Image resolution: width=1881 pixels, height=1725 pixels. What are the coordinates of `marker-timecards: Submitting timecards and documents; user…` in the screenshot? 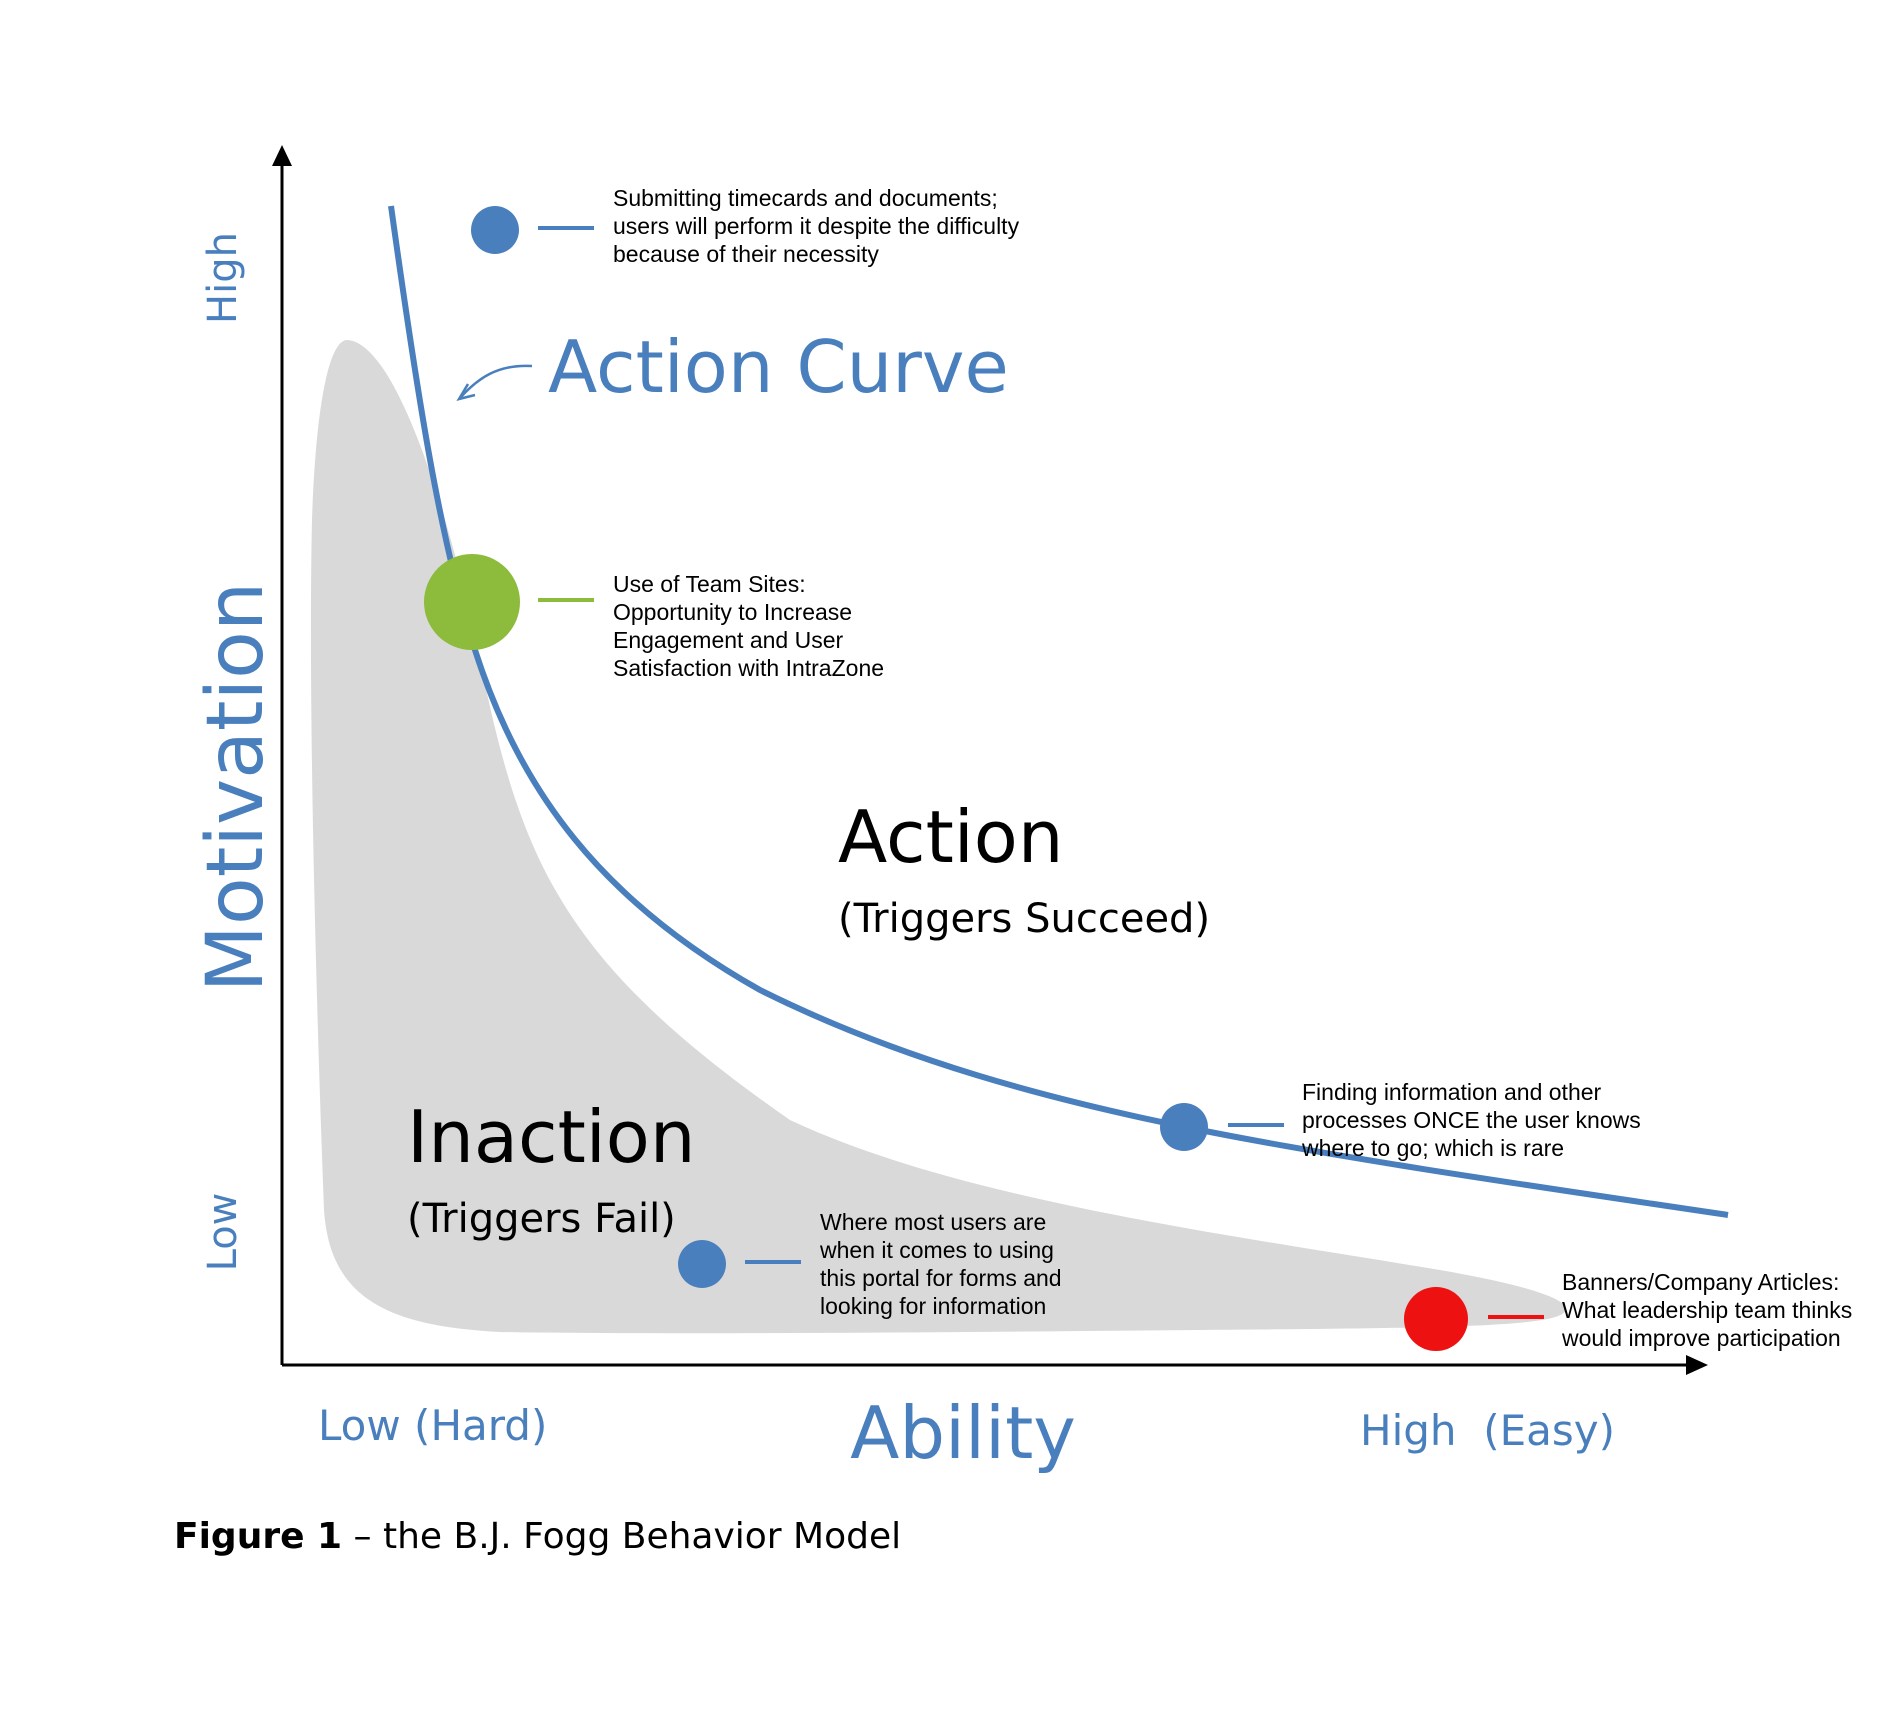 It's located at (748, 226).